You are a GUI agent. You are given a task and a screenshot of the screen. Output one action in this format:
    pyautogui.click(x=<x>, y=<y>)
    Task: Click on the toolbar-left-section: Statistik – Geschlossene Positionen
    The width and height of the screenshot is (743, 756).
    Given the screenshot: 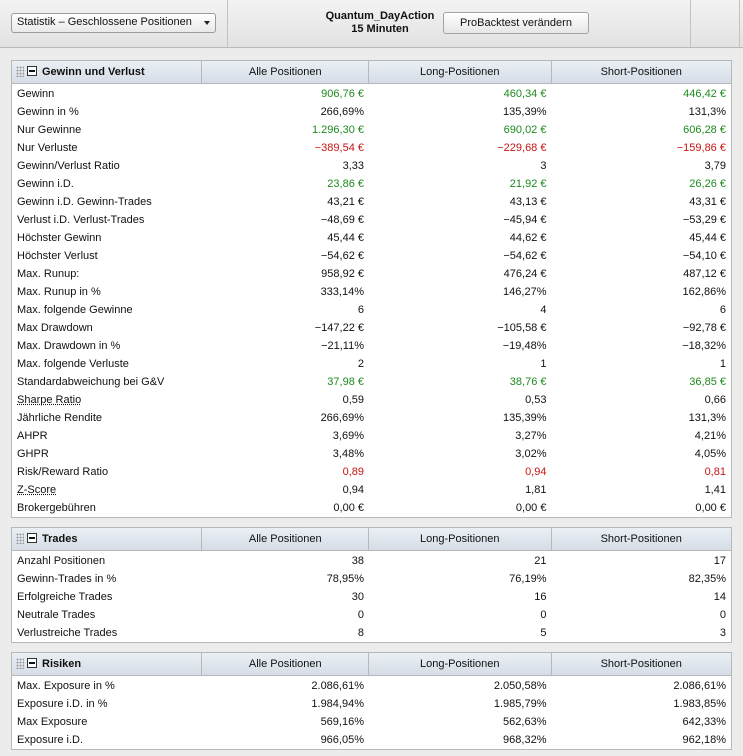 What is the action you would take?
    pyautogui.click(x=114, y=23)
    